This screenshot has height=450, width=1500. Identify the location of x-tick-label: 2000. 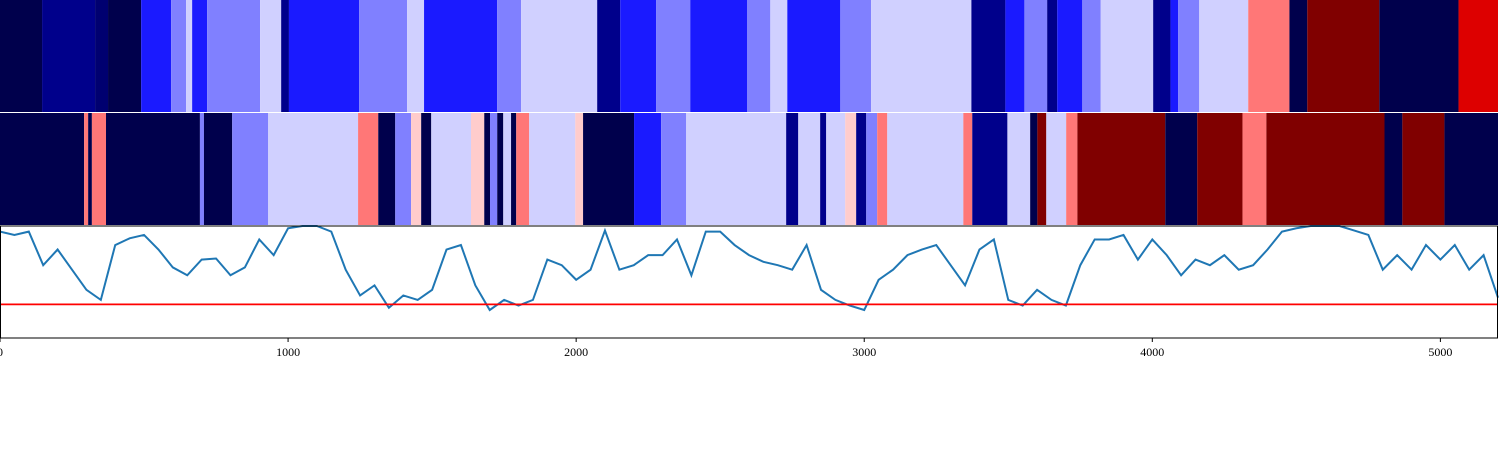
(576, 352).